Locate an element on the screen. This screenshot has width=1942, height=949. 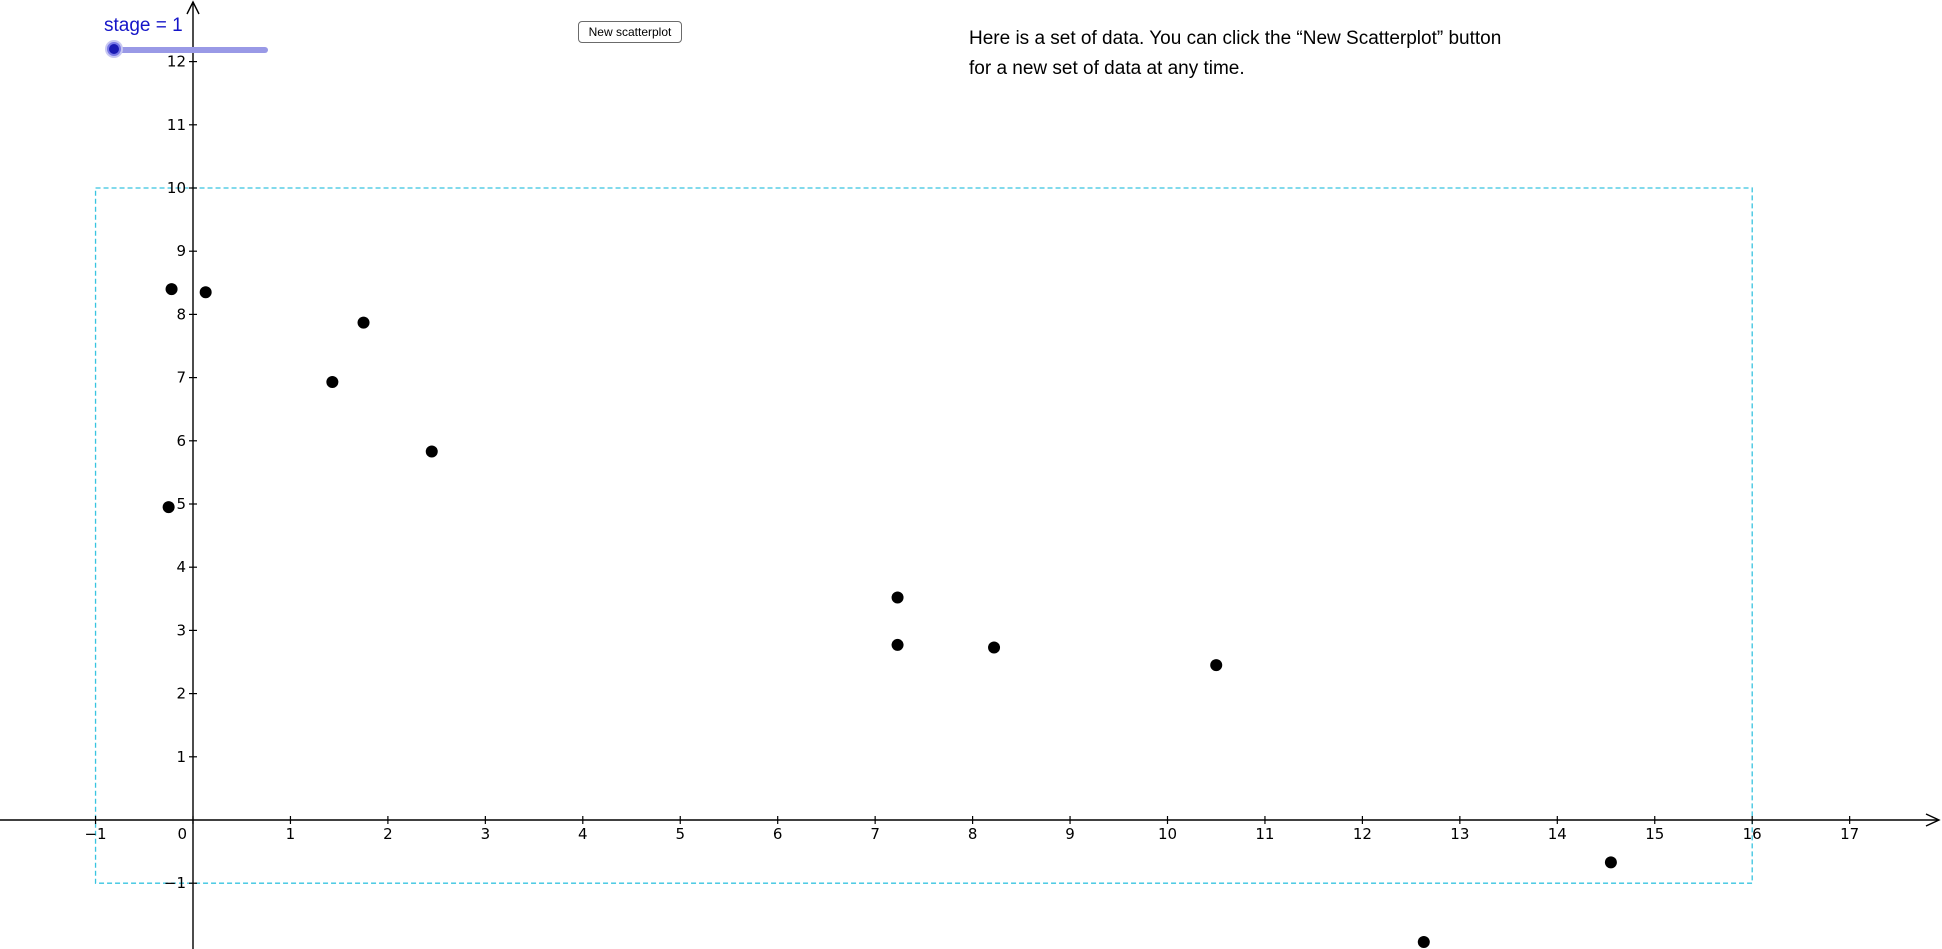
y-tick-label: 5 is located at coordinates (181, 504).